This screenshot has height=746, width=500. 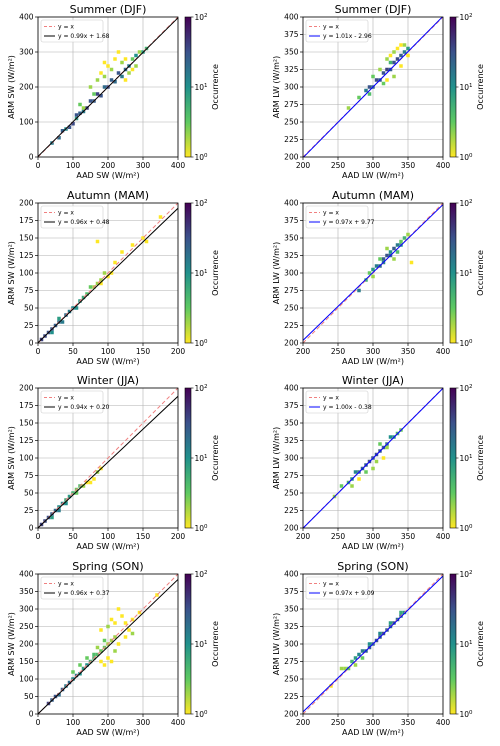 What do you see at coordinates (443, 351) in the screenshot?
I see `x-tick-label: 400` at bounding box center [443, 351].